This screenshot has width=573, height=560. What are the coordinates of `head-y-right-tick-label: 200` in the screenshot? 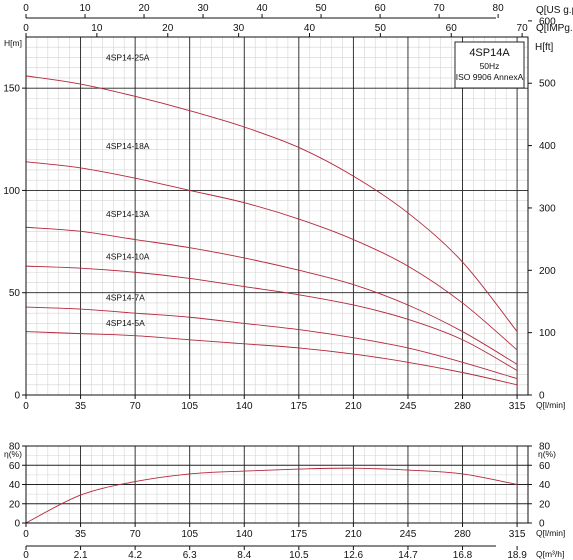 It's located at (547, 271).